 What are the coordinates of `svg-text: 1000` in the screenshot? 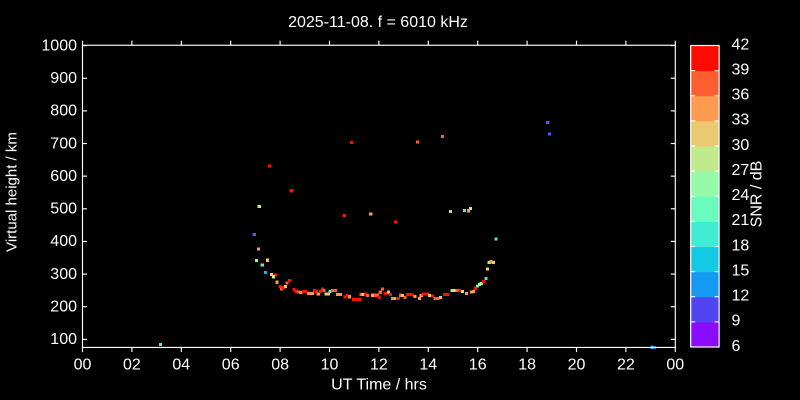 It's located at (59, 45).